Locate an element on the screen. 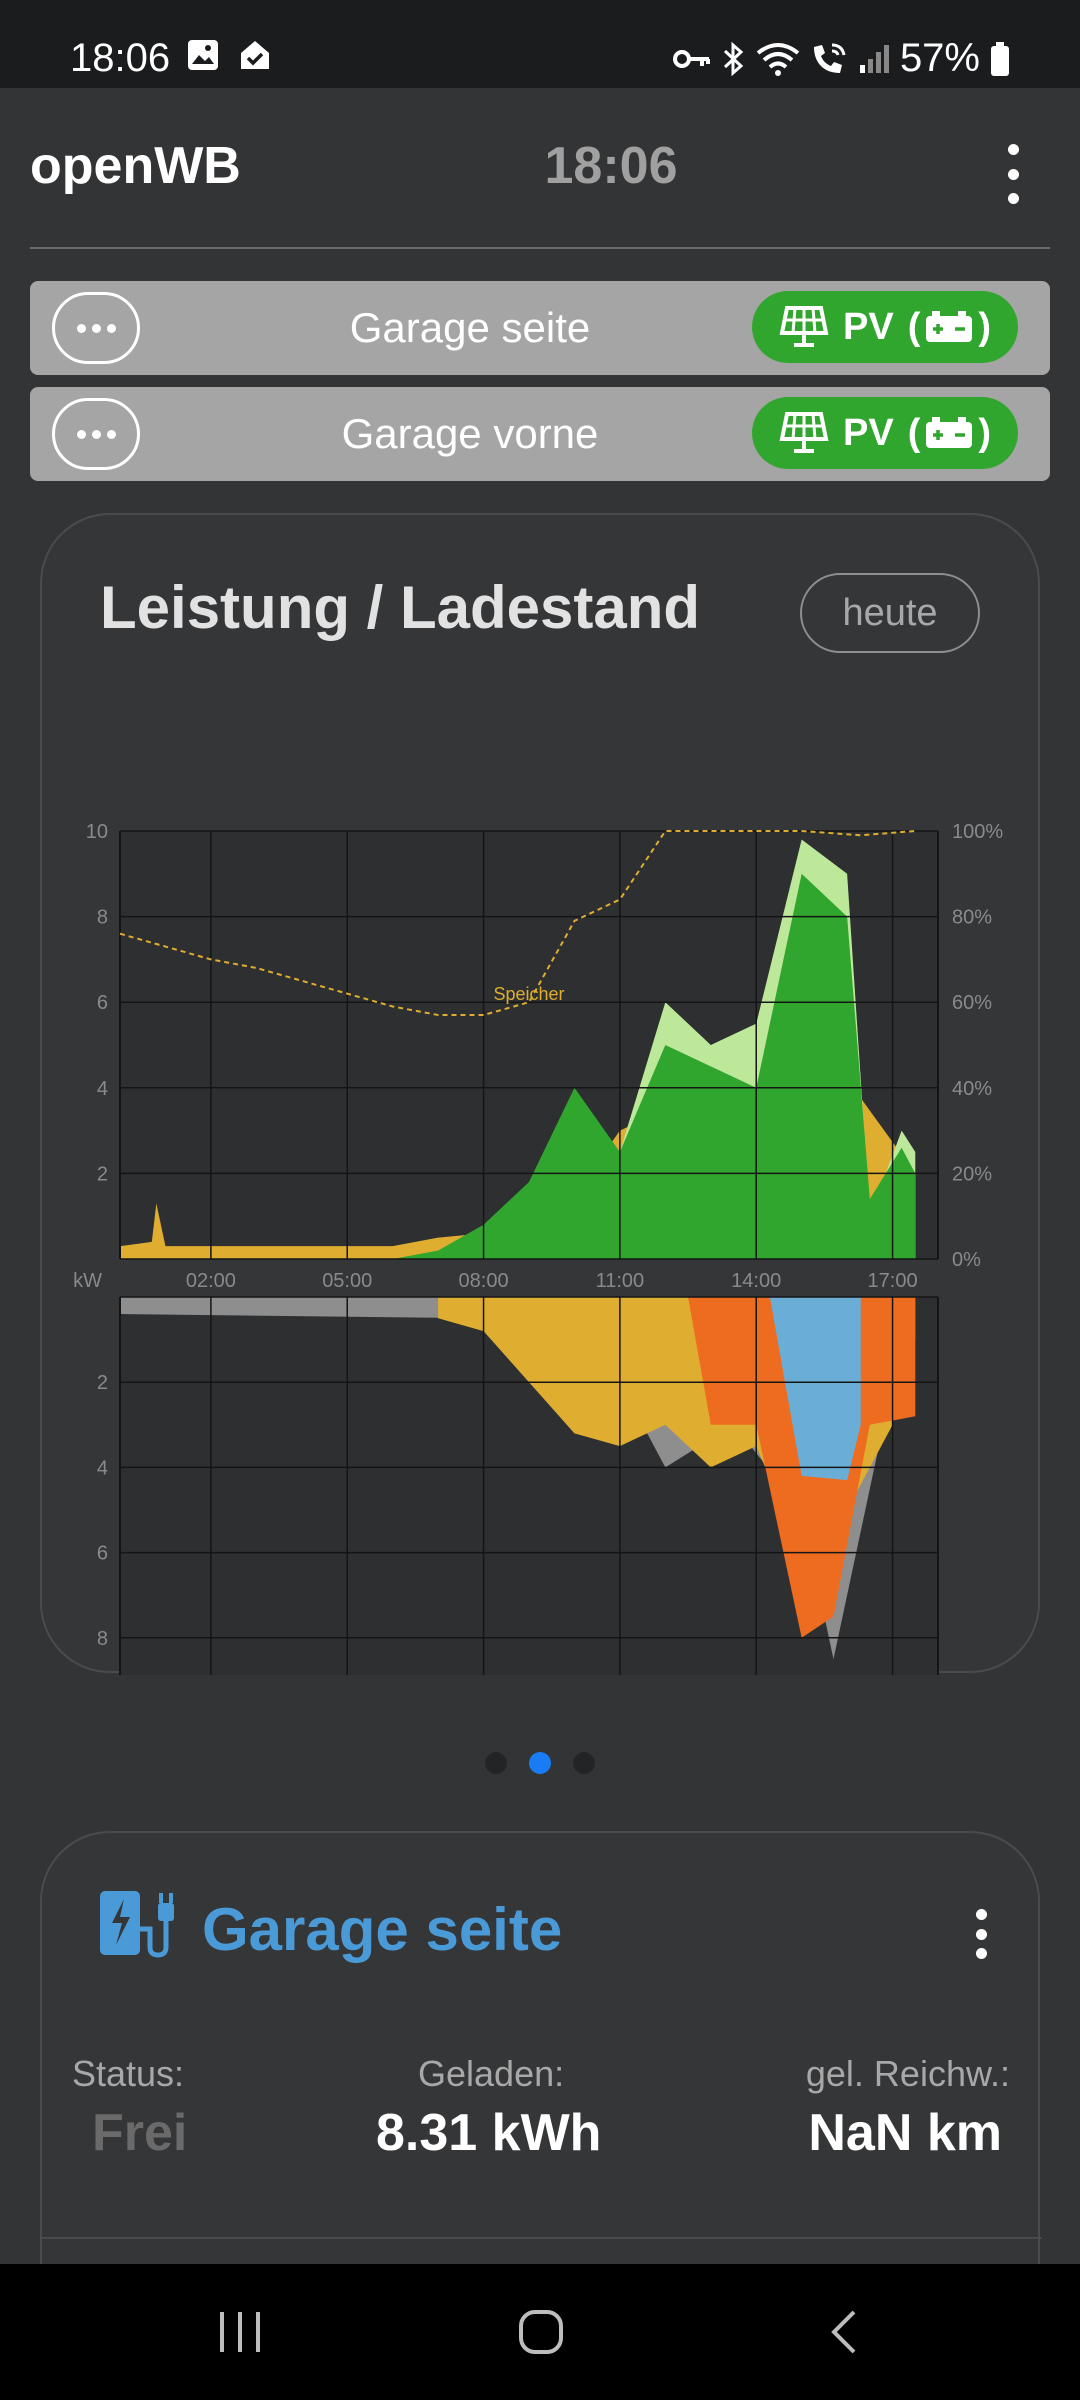 This screenshot has width=1080, height=2400. status-label: Status: is located at coordinates (128, 2073).